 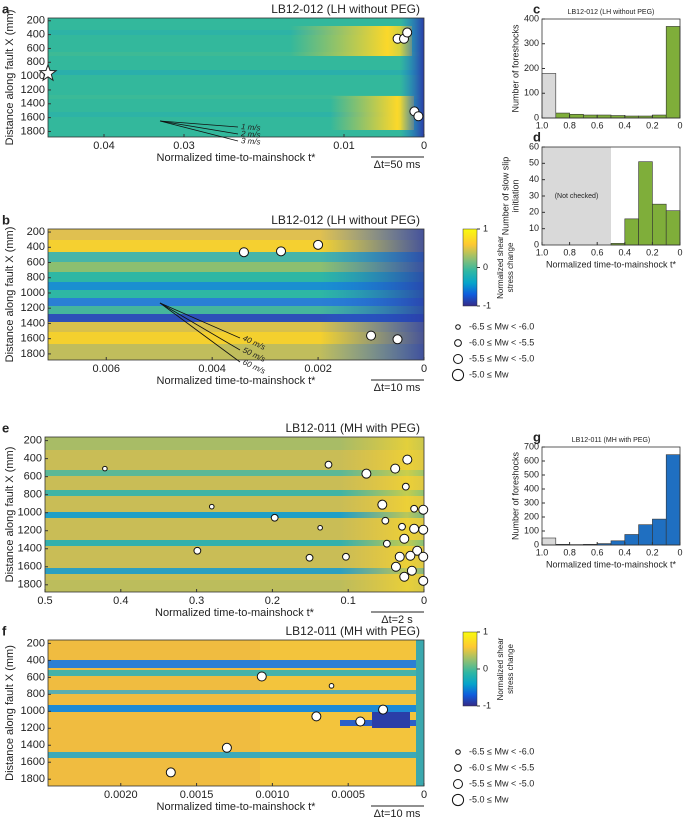 I want to click on panel-letter: c, so click(x=536, y=8).